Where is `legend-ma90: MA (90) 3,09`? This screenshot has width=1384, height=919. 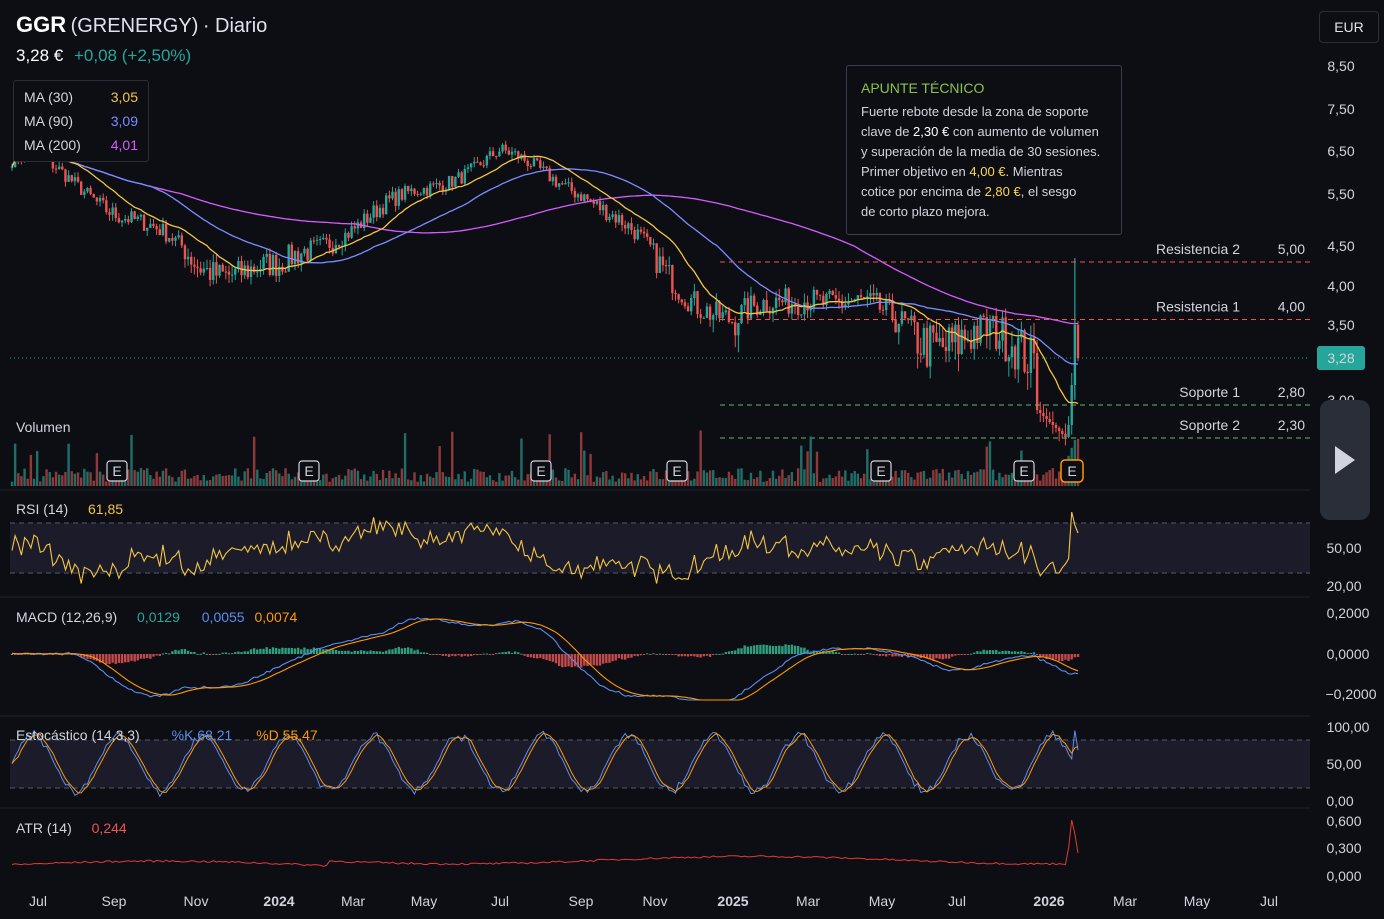
legend-ma90: MA (90) 3,09 is located at coordinates (81, 121).